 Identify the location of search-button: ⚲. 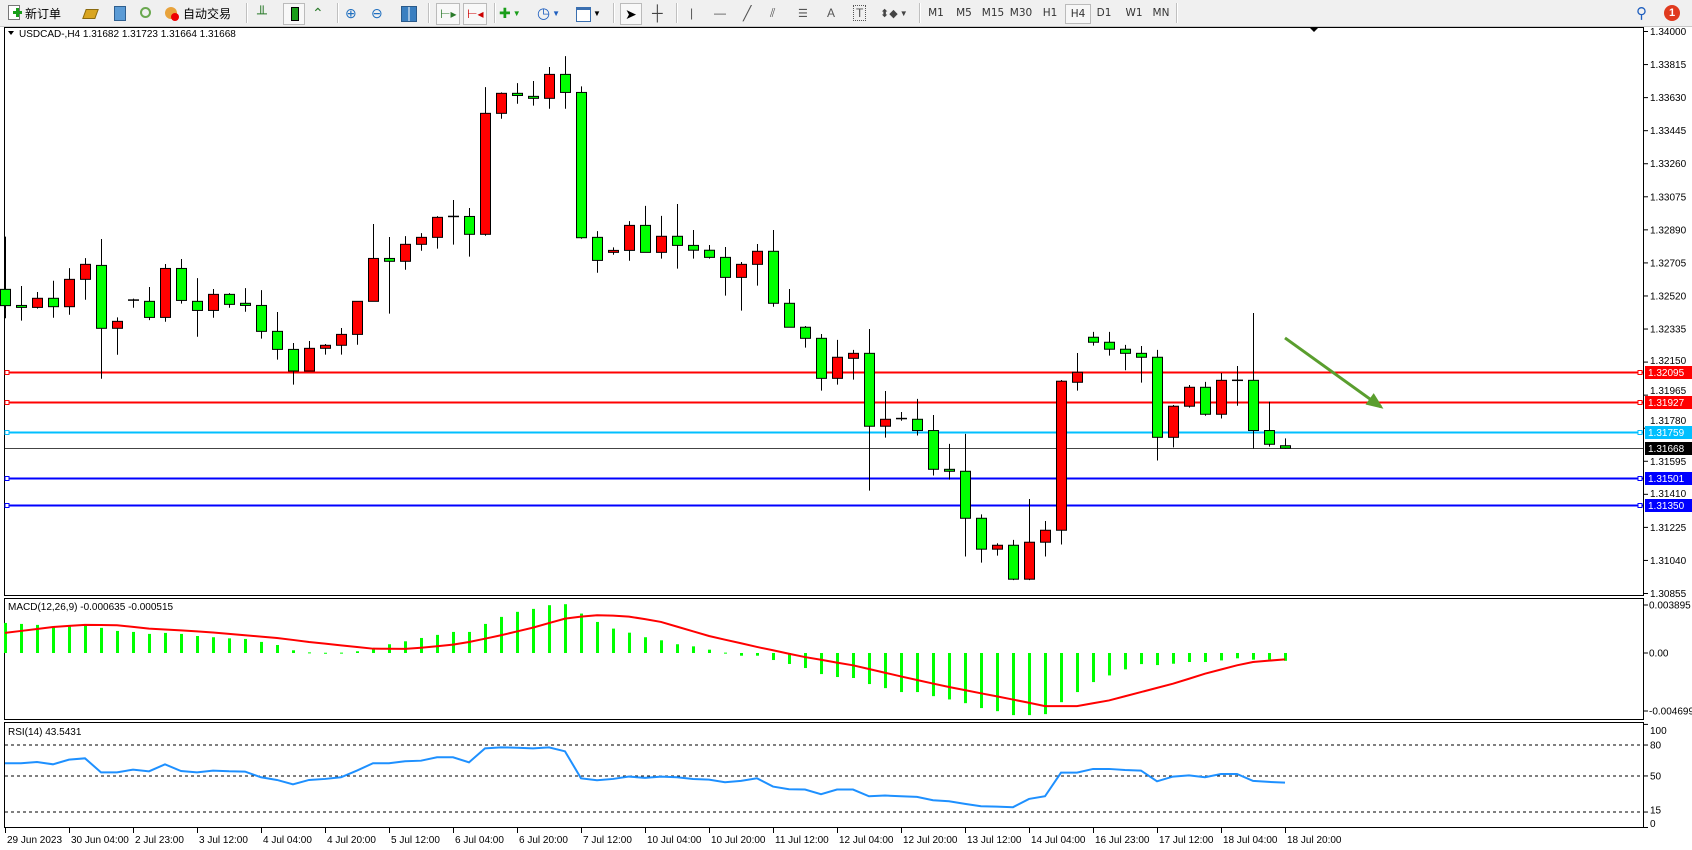
(1641, 13).